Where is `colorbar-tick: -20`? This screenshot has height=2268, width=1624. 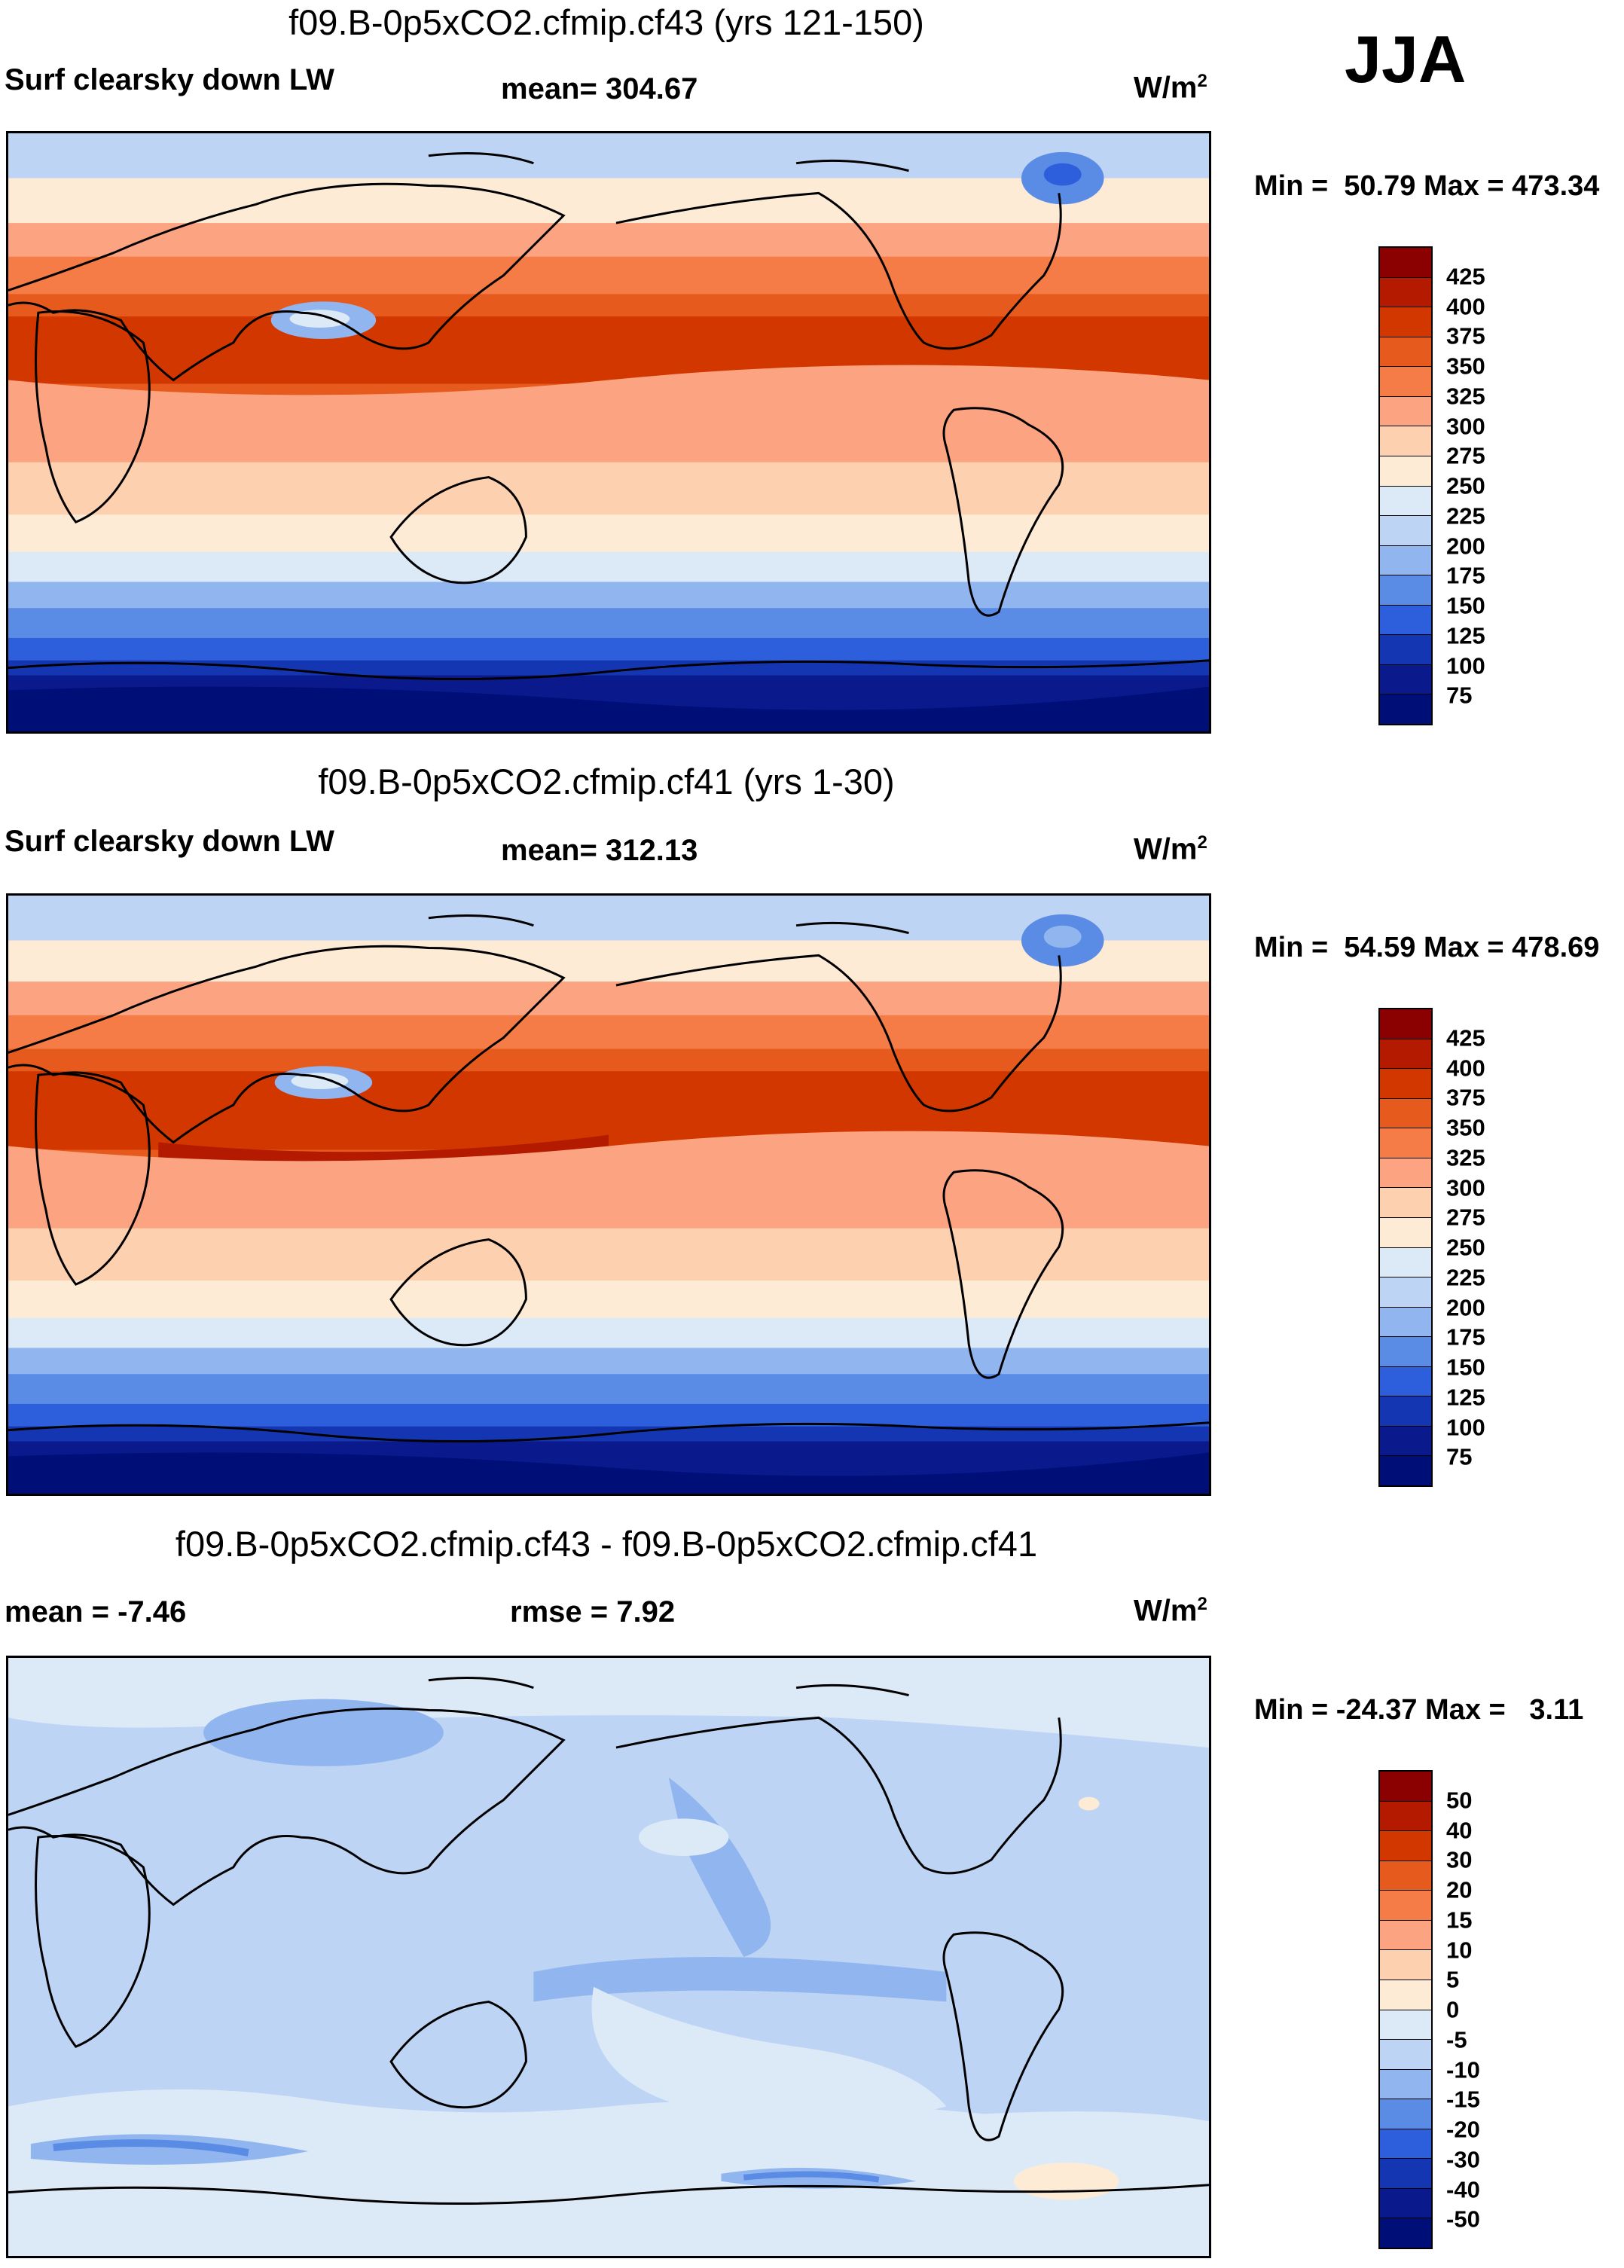 colorbar-tick: -20 is located at coordinates (1463, 2130).